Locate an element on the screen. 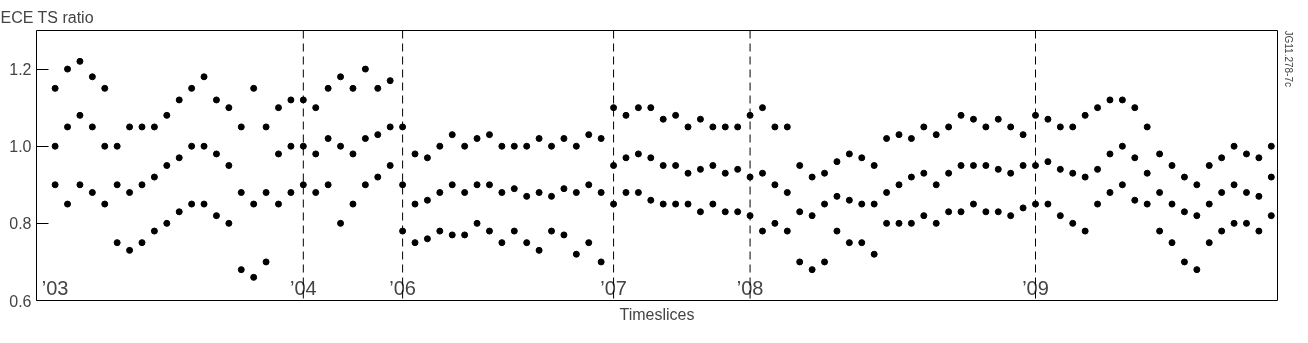 This screenshot has width=1308, height=343. x-tick-label: ’03 is located at coordinates (55, 287).